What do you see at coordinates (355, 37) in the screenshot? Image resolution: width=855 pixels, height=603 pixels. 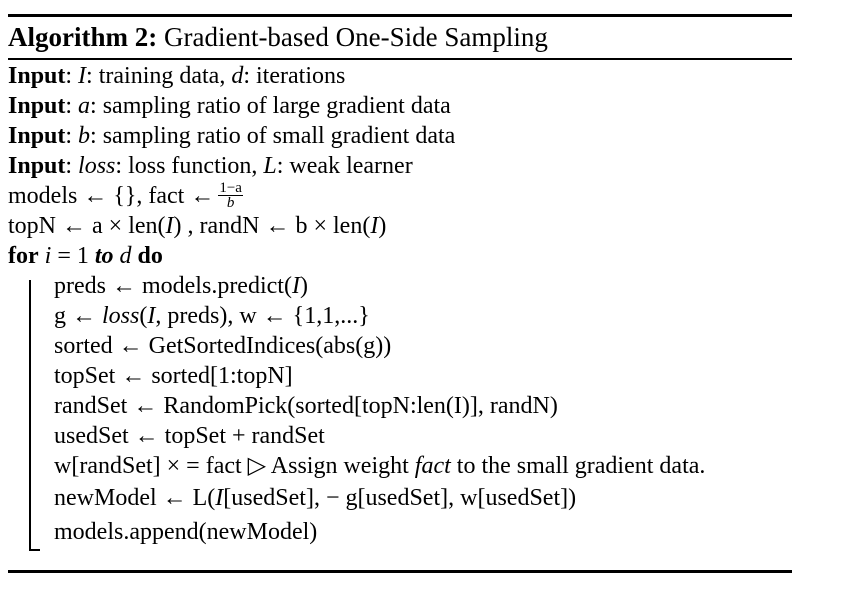 I see `algorithm-title-text: Gradient-based One-Side Sampling` at bounding box center [355, 37].